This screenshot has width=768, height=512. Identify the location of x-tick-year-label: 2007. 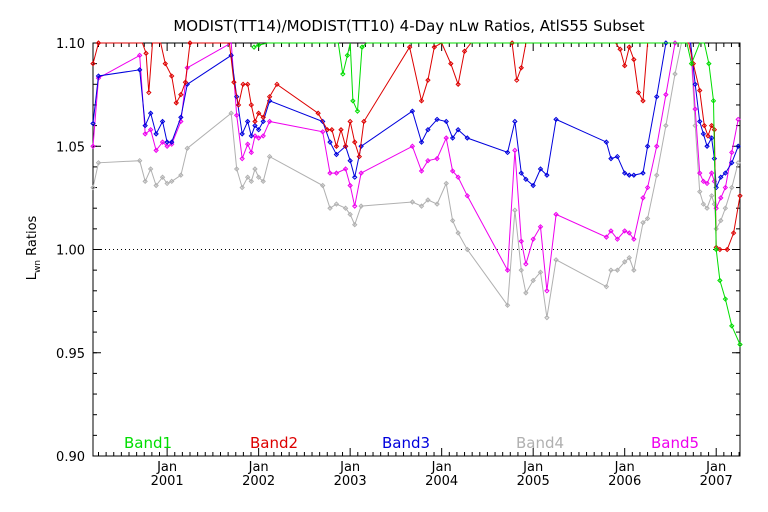
(716, 481).